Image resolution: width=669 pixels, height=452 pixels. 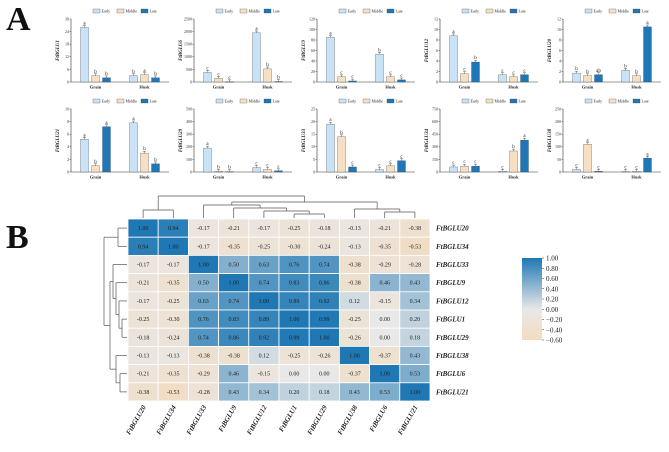 What do you see at coordinates (188, 44) in the screenshot?
I see `y-tick-label: 1500` at bounding box center [188, 44].